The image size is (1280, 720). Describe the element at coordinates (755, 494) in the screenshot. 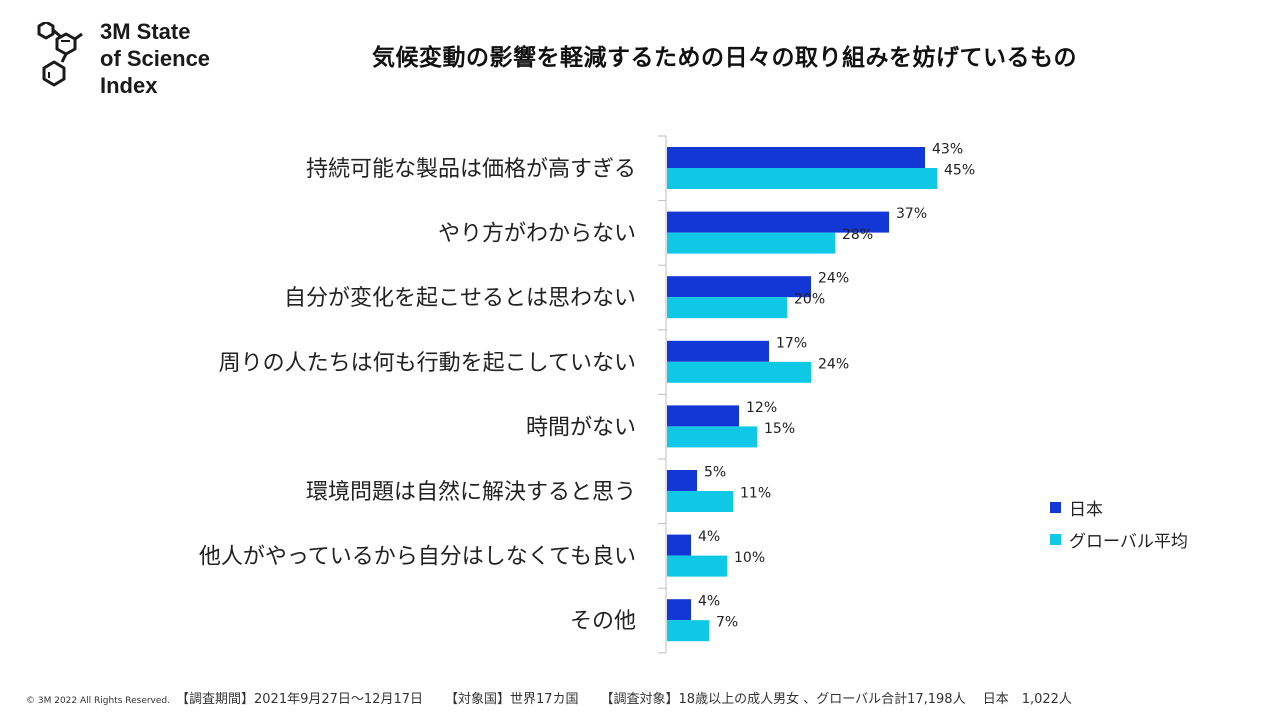

I see `data-label-global: 11%` at that location.